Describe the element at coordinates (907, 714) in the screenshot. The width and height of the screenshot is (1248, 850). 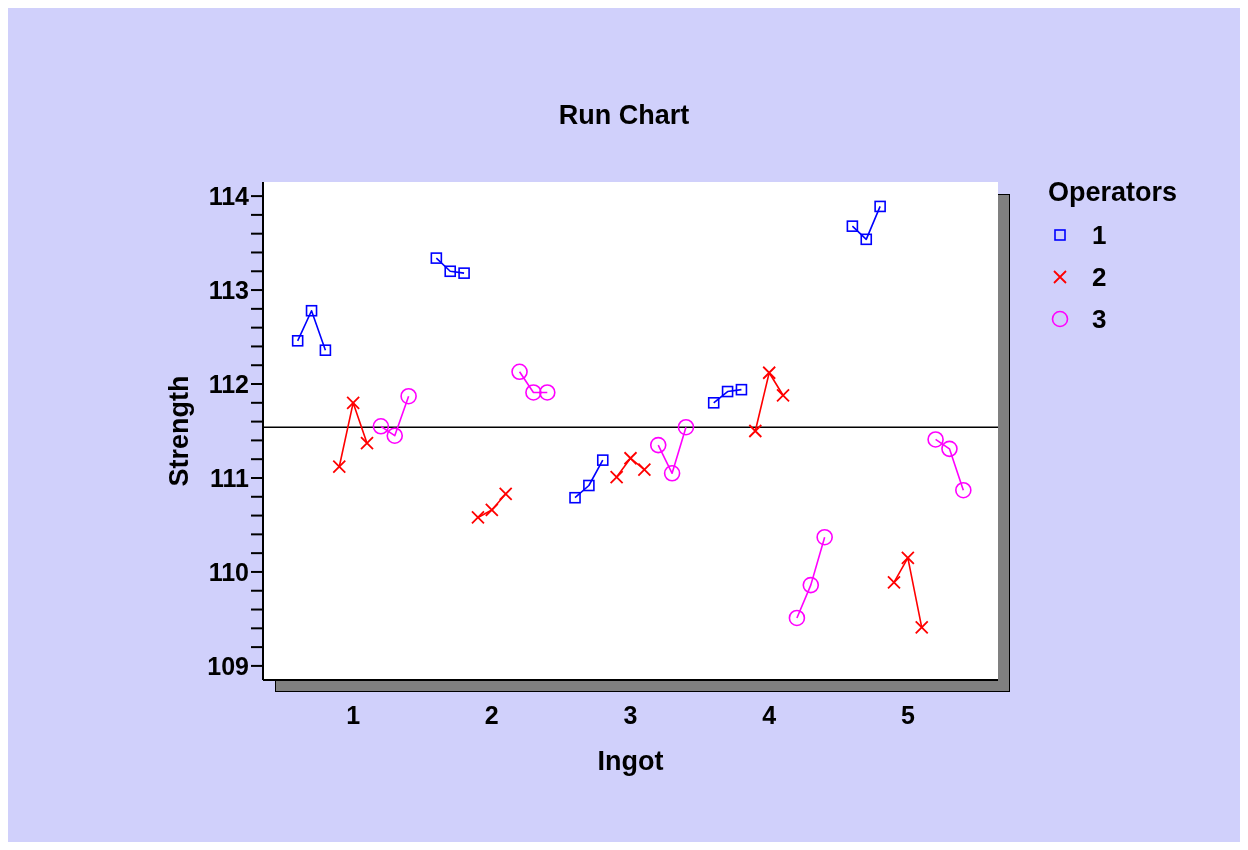
I see `x-tick-label: 5` at that location.